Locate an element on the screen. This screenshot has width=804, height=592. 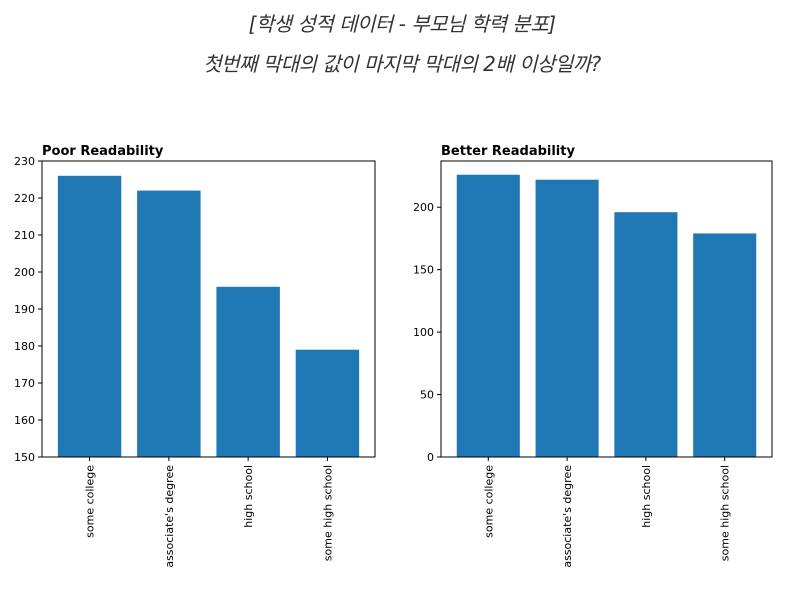
chart-title: Better Readability is located at coordinates (508, 151).